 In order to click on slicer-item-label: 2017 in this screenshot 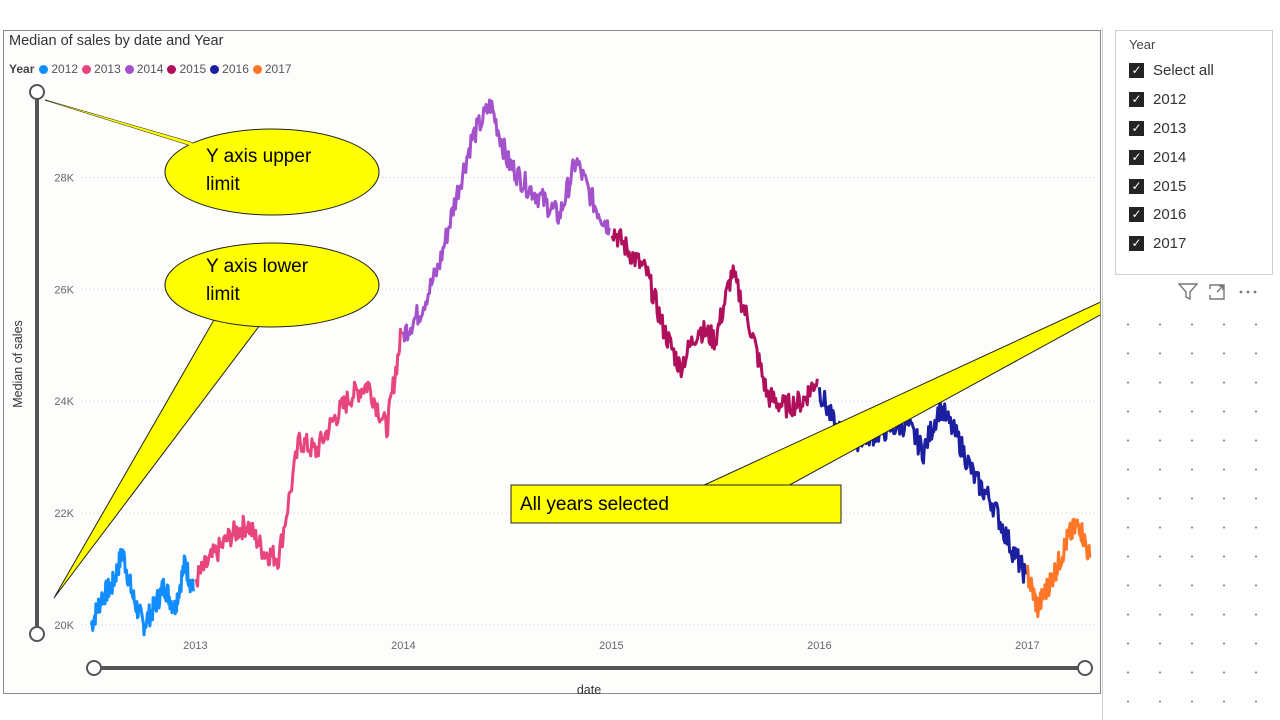, I will do `click(1170, 243)`.